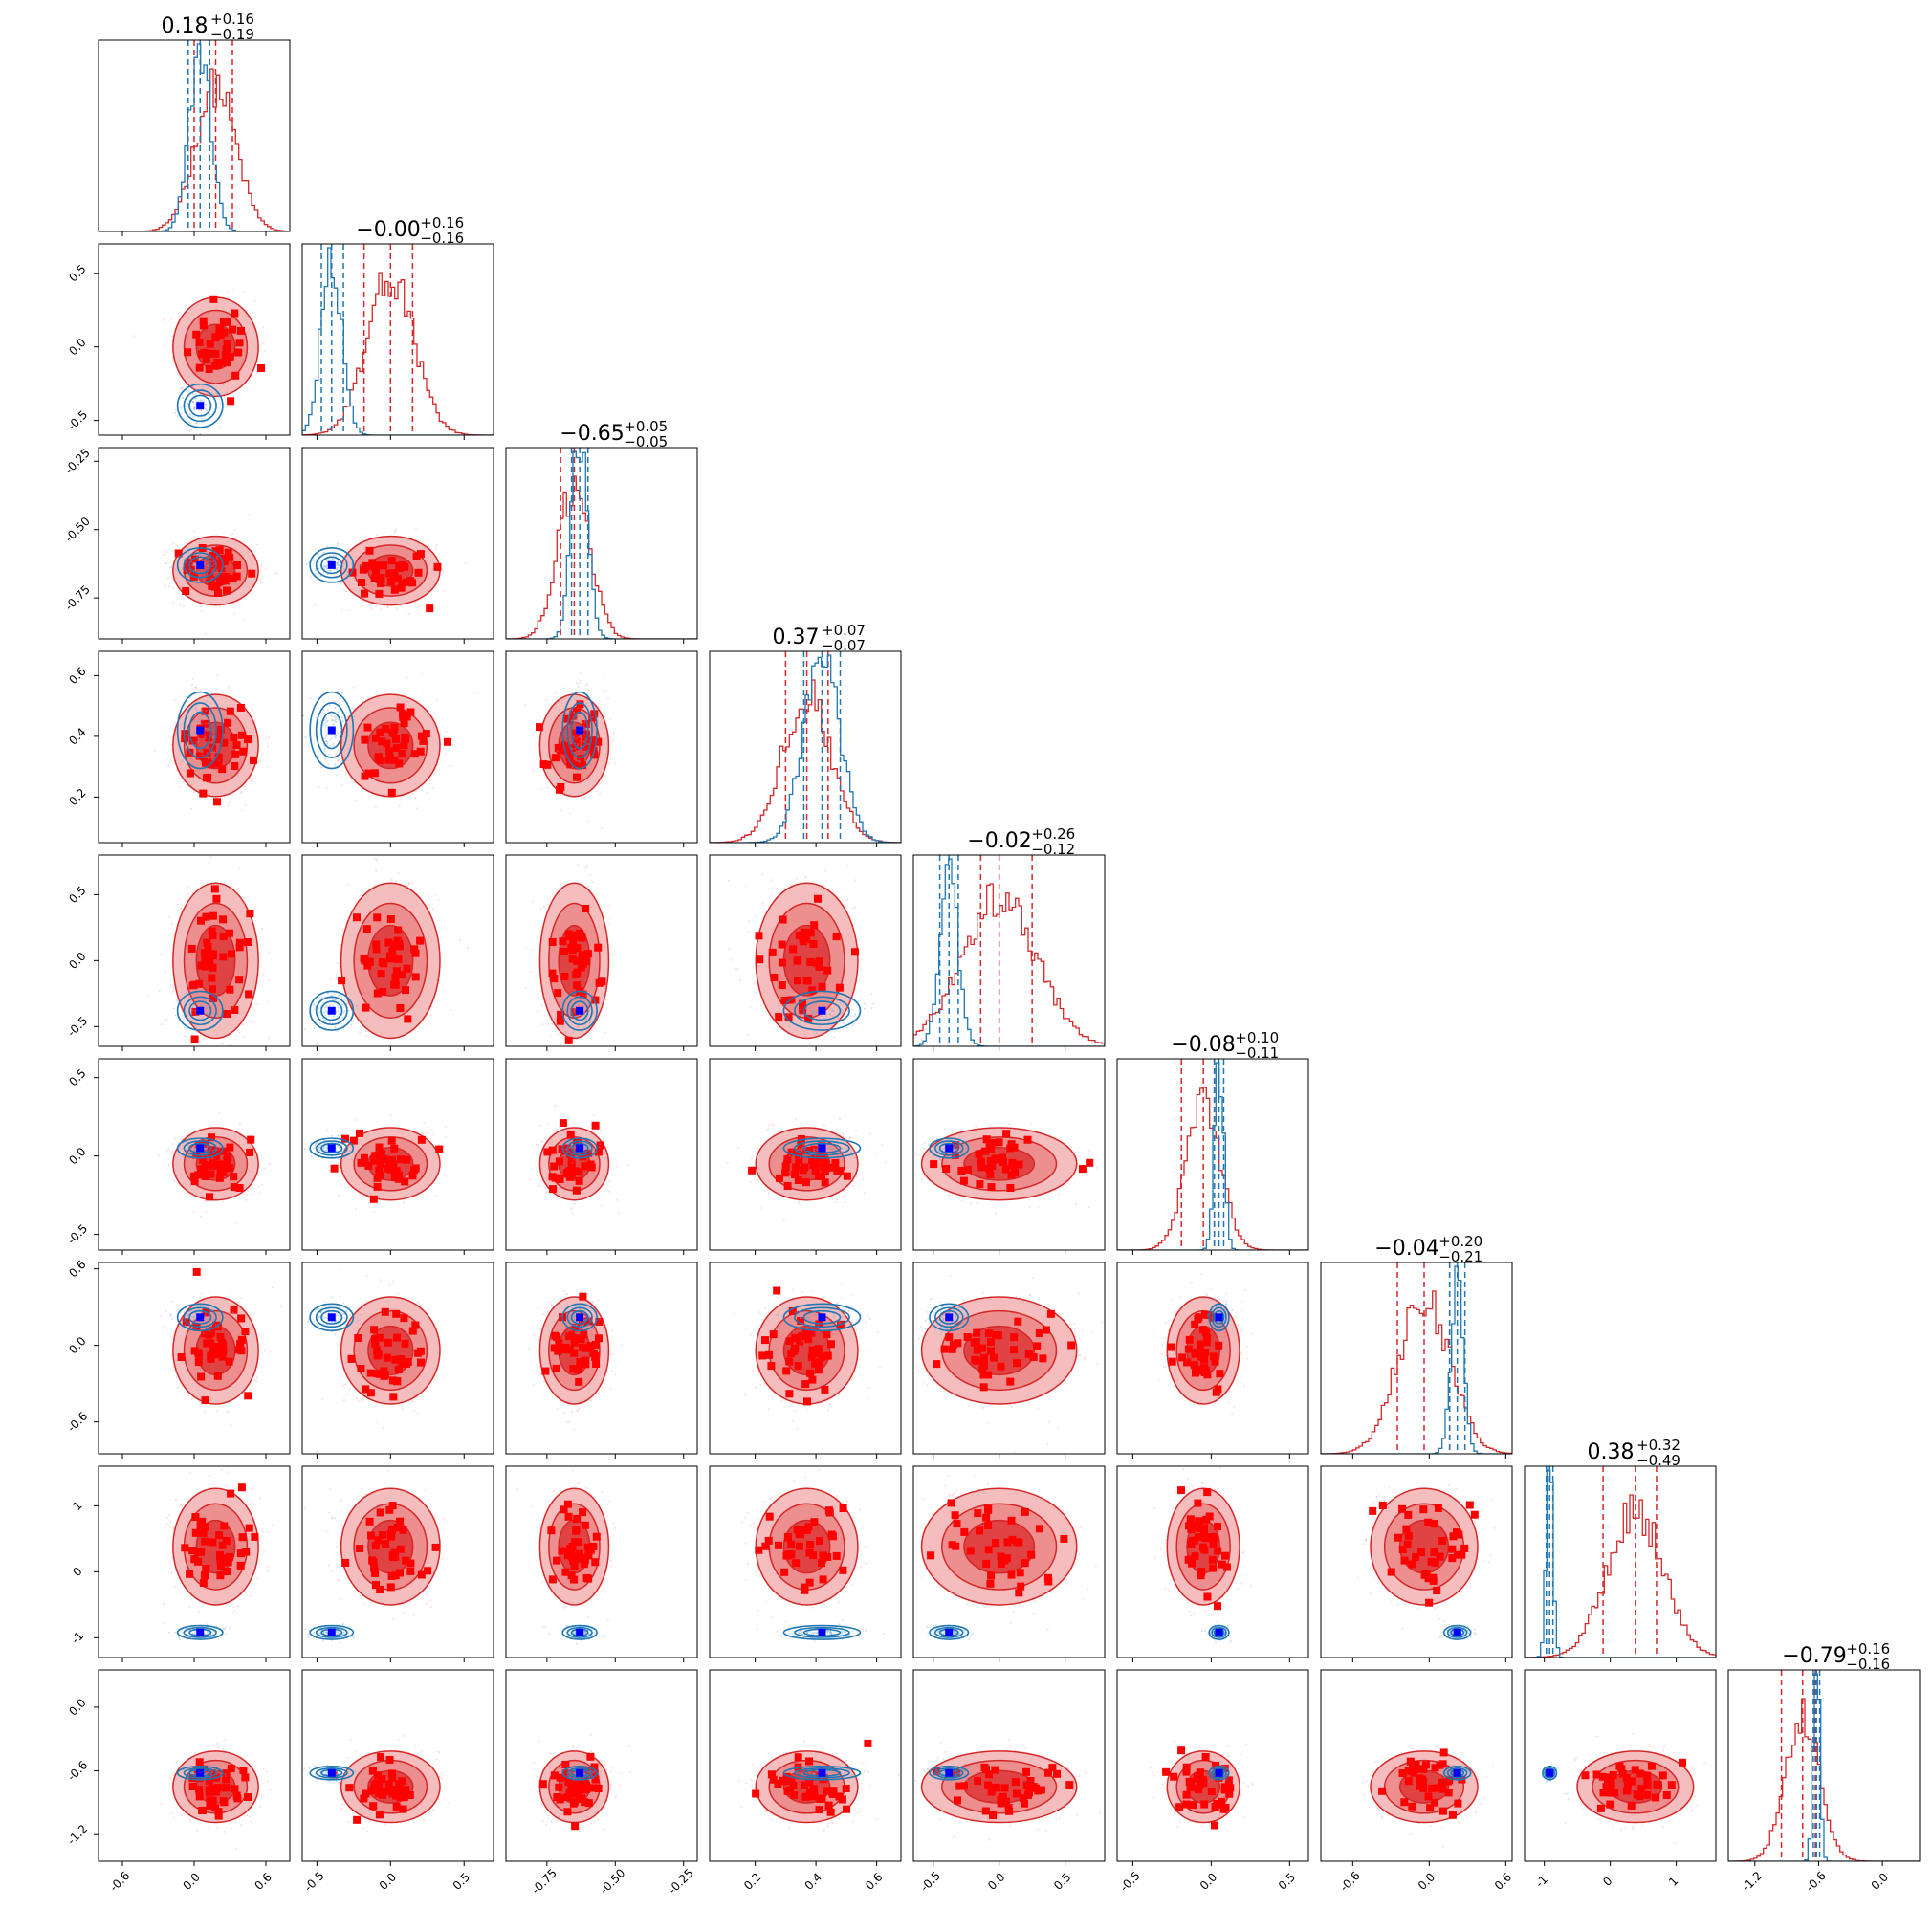 The height and width of the screenshot is (1932, 1932). What do you see at coordinates (398, 339) in the screenshot?
I see `panel-content` at bounding box center [398, 339].